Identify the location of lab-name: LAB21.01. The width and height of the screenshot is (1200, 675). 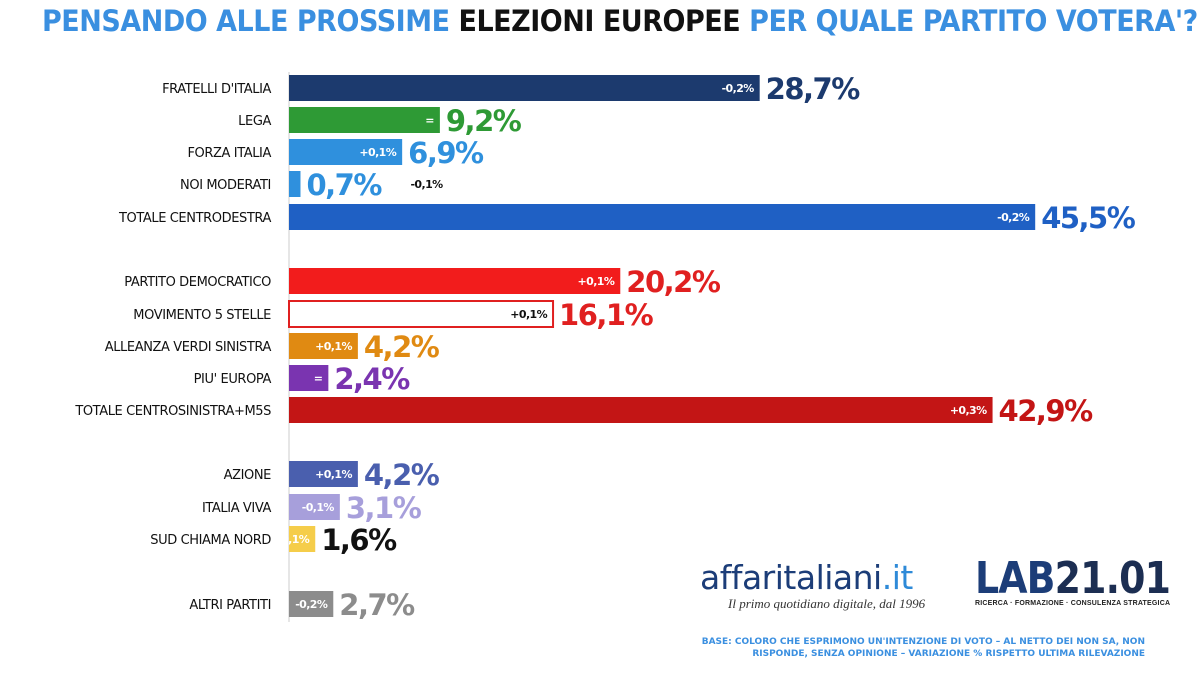
(1073, 578).